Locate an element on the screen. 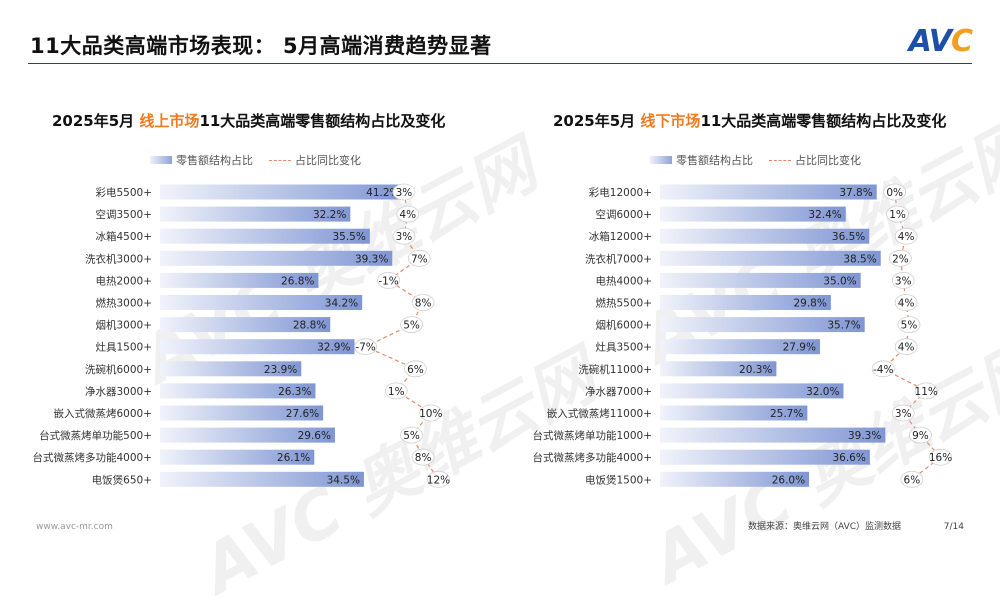  offline-share-value-label: 27.9% is located at coordinates (799, 348).